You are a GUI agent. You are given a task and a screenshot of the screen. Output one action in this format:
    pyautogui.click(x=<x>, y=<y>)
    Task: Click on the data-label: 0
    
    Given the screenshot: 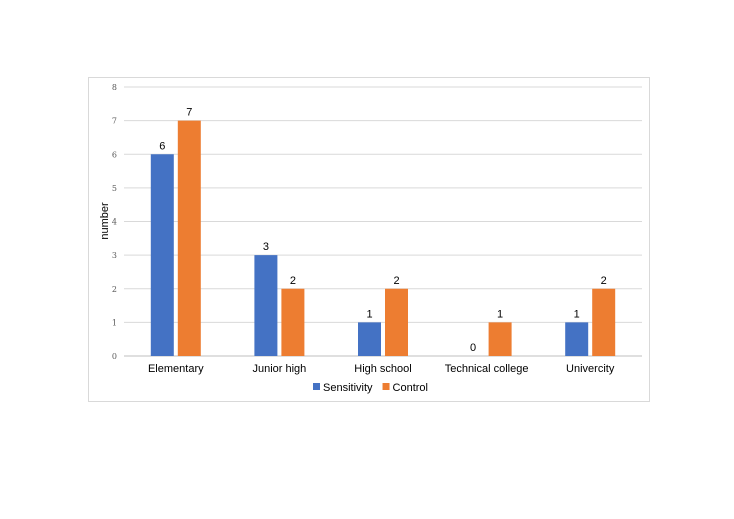 What is the action you would take?
    pyautogui.click(x=473, y=348)
    